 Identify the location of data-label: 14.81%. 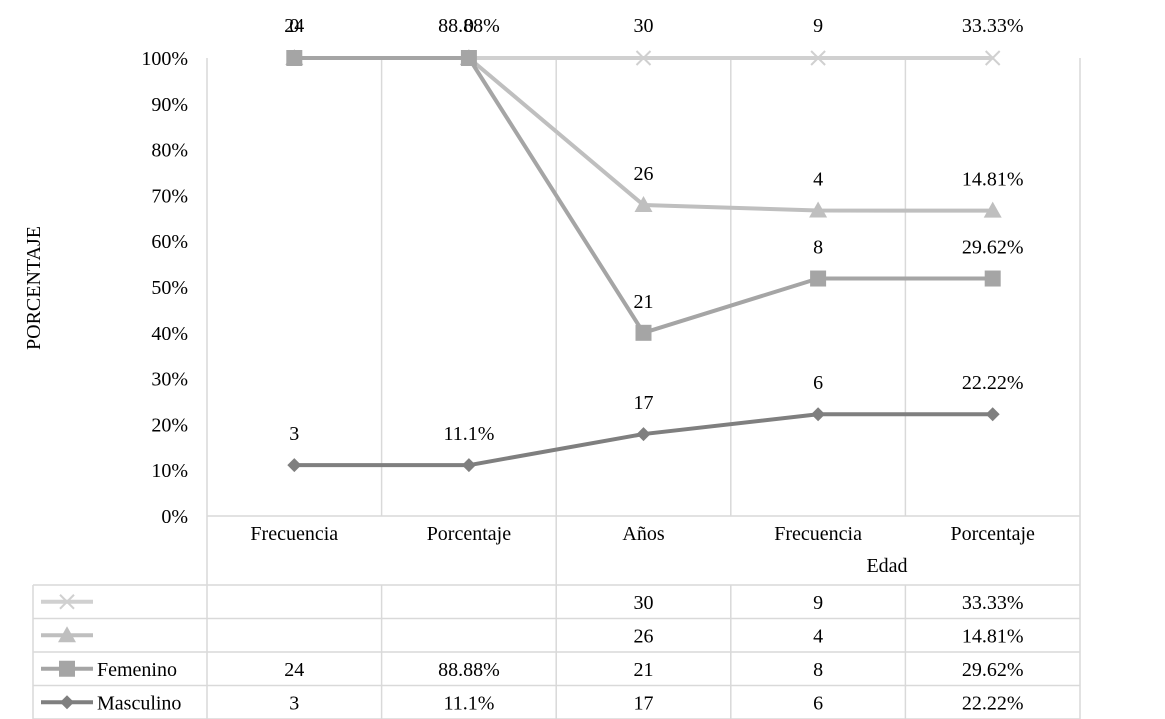
(993, 180).